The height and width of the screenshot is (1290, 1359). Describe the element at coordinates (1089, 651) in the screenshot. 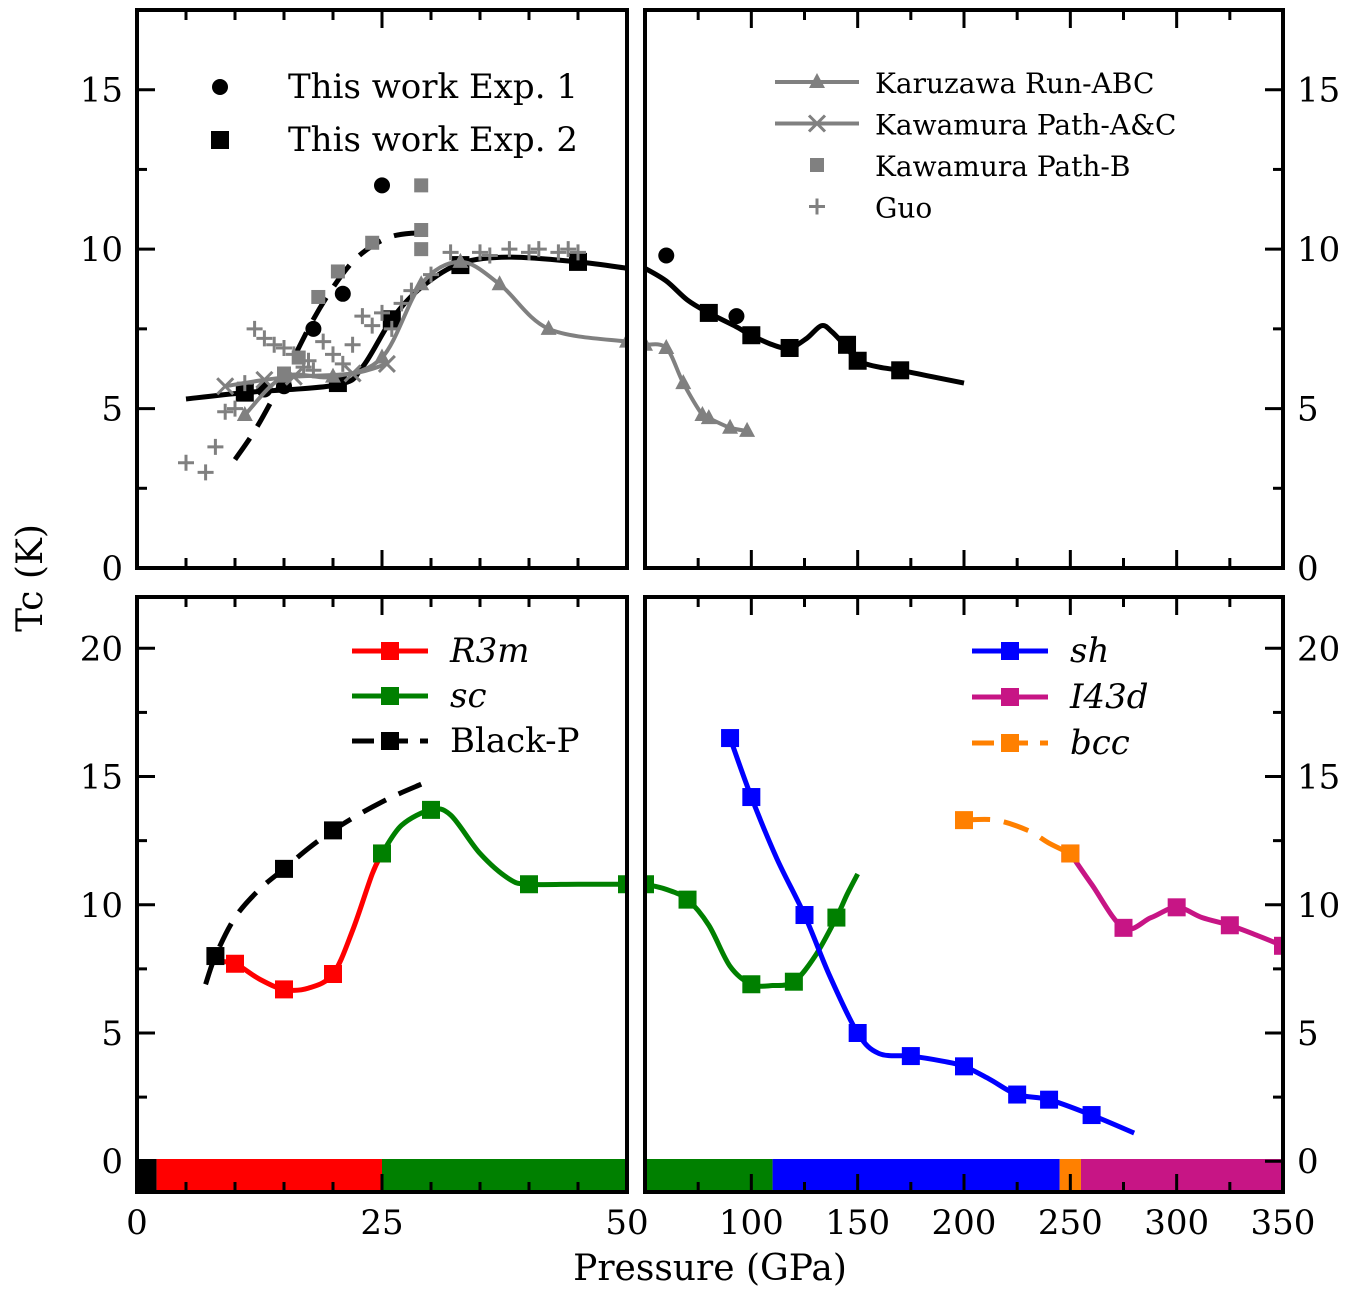

I see `legend-label: sh` at that location.